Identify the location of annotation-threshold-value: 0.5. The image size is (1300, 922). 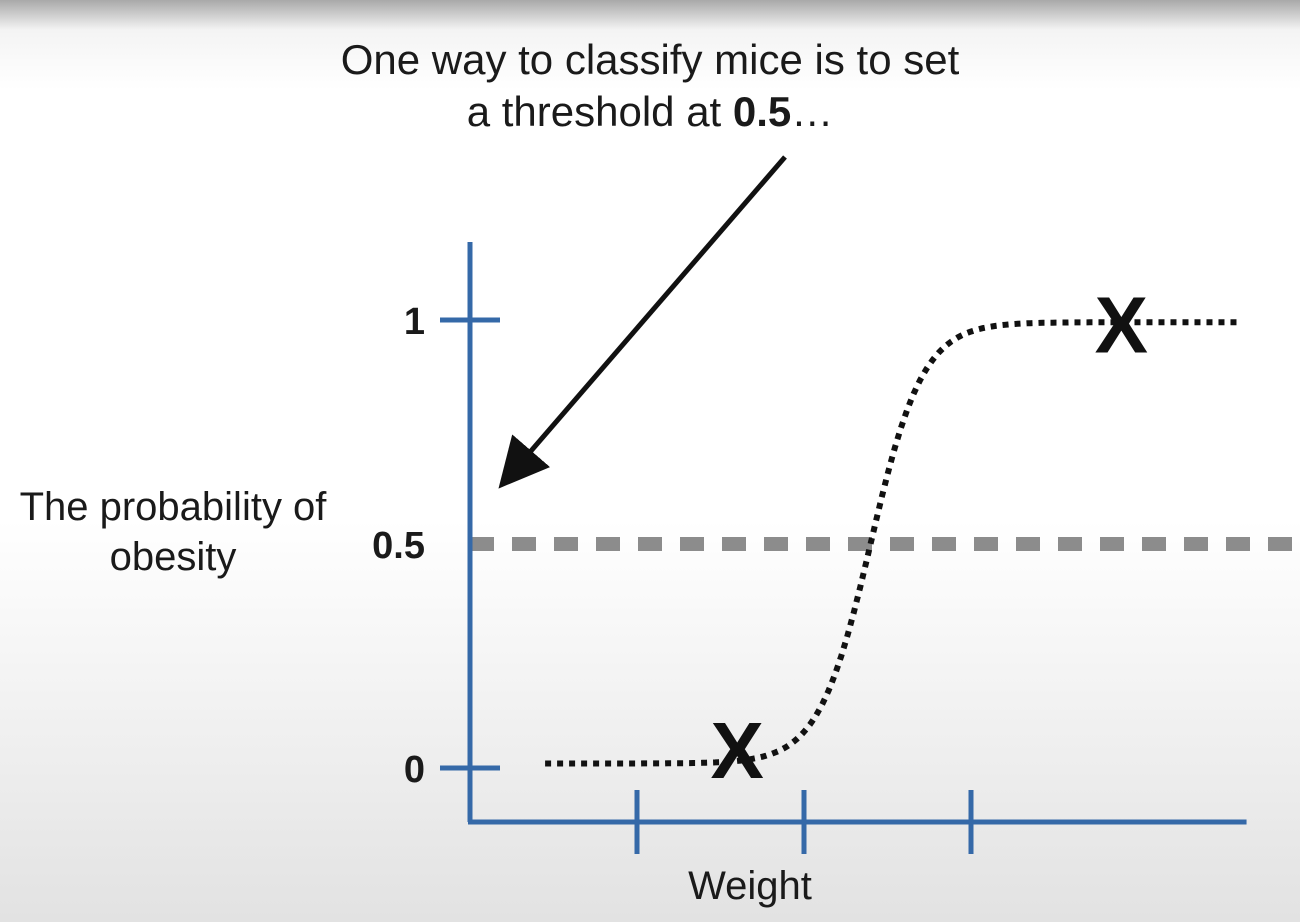
(762, 111).